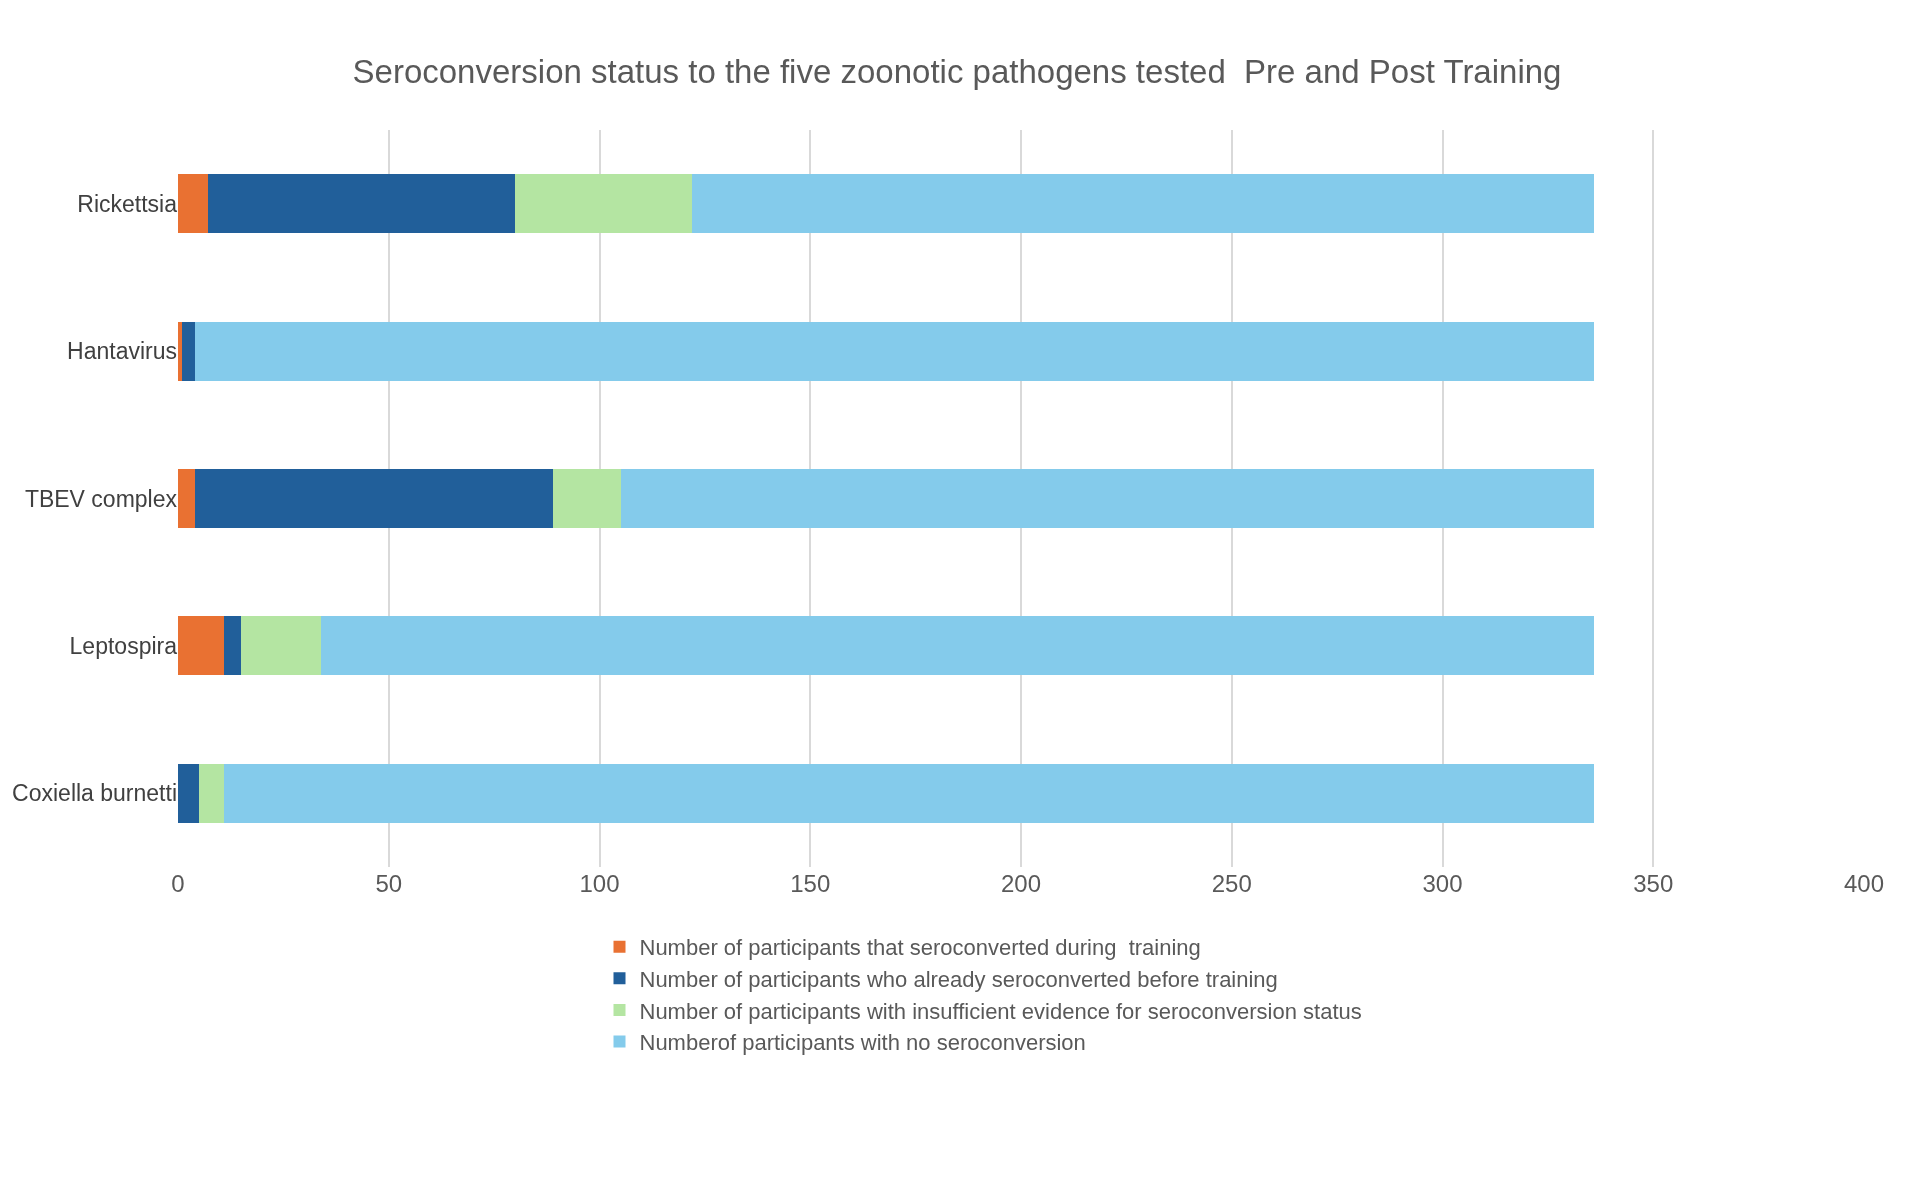 This screenshot has width=1914, height=1197. Describe the element at coordinates (1231, 883) in the screenshot. I see `x-tick-label: 250` at that location.